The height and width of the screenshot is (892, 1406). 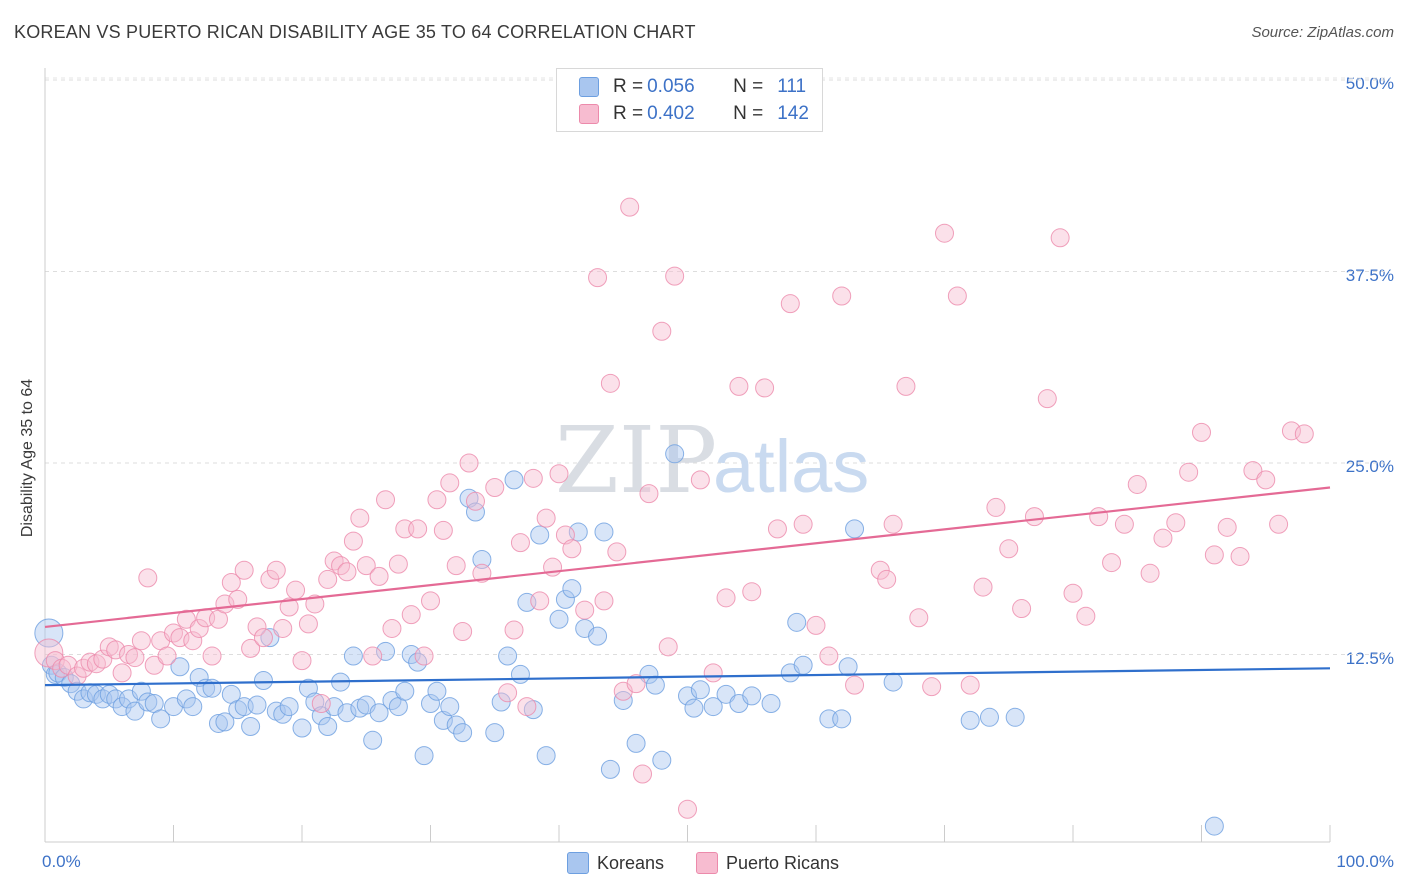 I want to click on legend-r-value-koreans: 0.056, so click(x=671, y=86).